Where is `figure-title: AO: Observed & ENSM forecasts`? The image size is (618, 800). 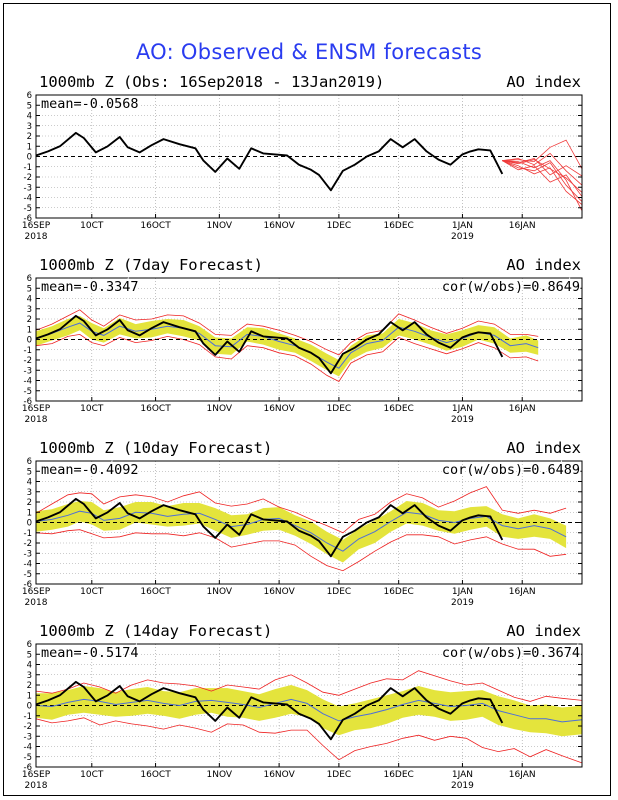 figure-title: AO: Observed & ENSM forecasts is located at coordinates (309, 52).